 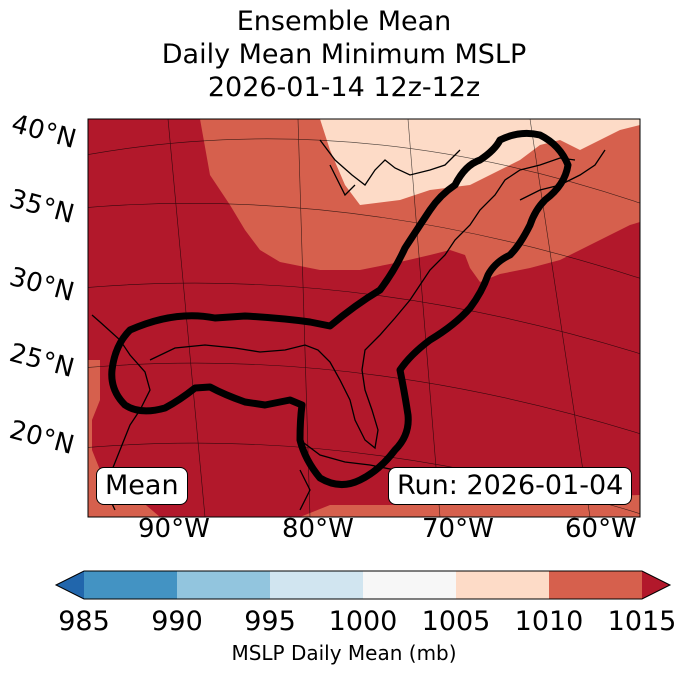 I want to click on mean-annotation: Mean, so click(x=142, y=486).